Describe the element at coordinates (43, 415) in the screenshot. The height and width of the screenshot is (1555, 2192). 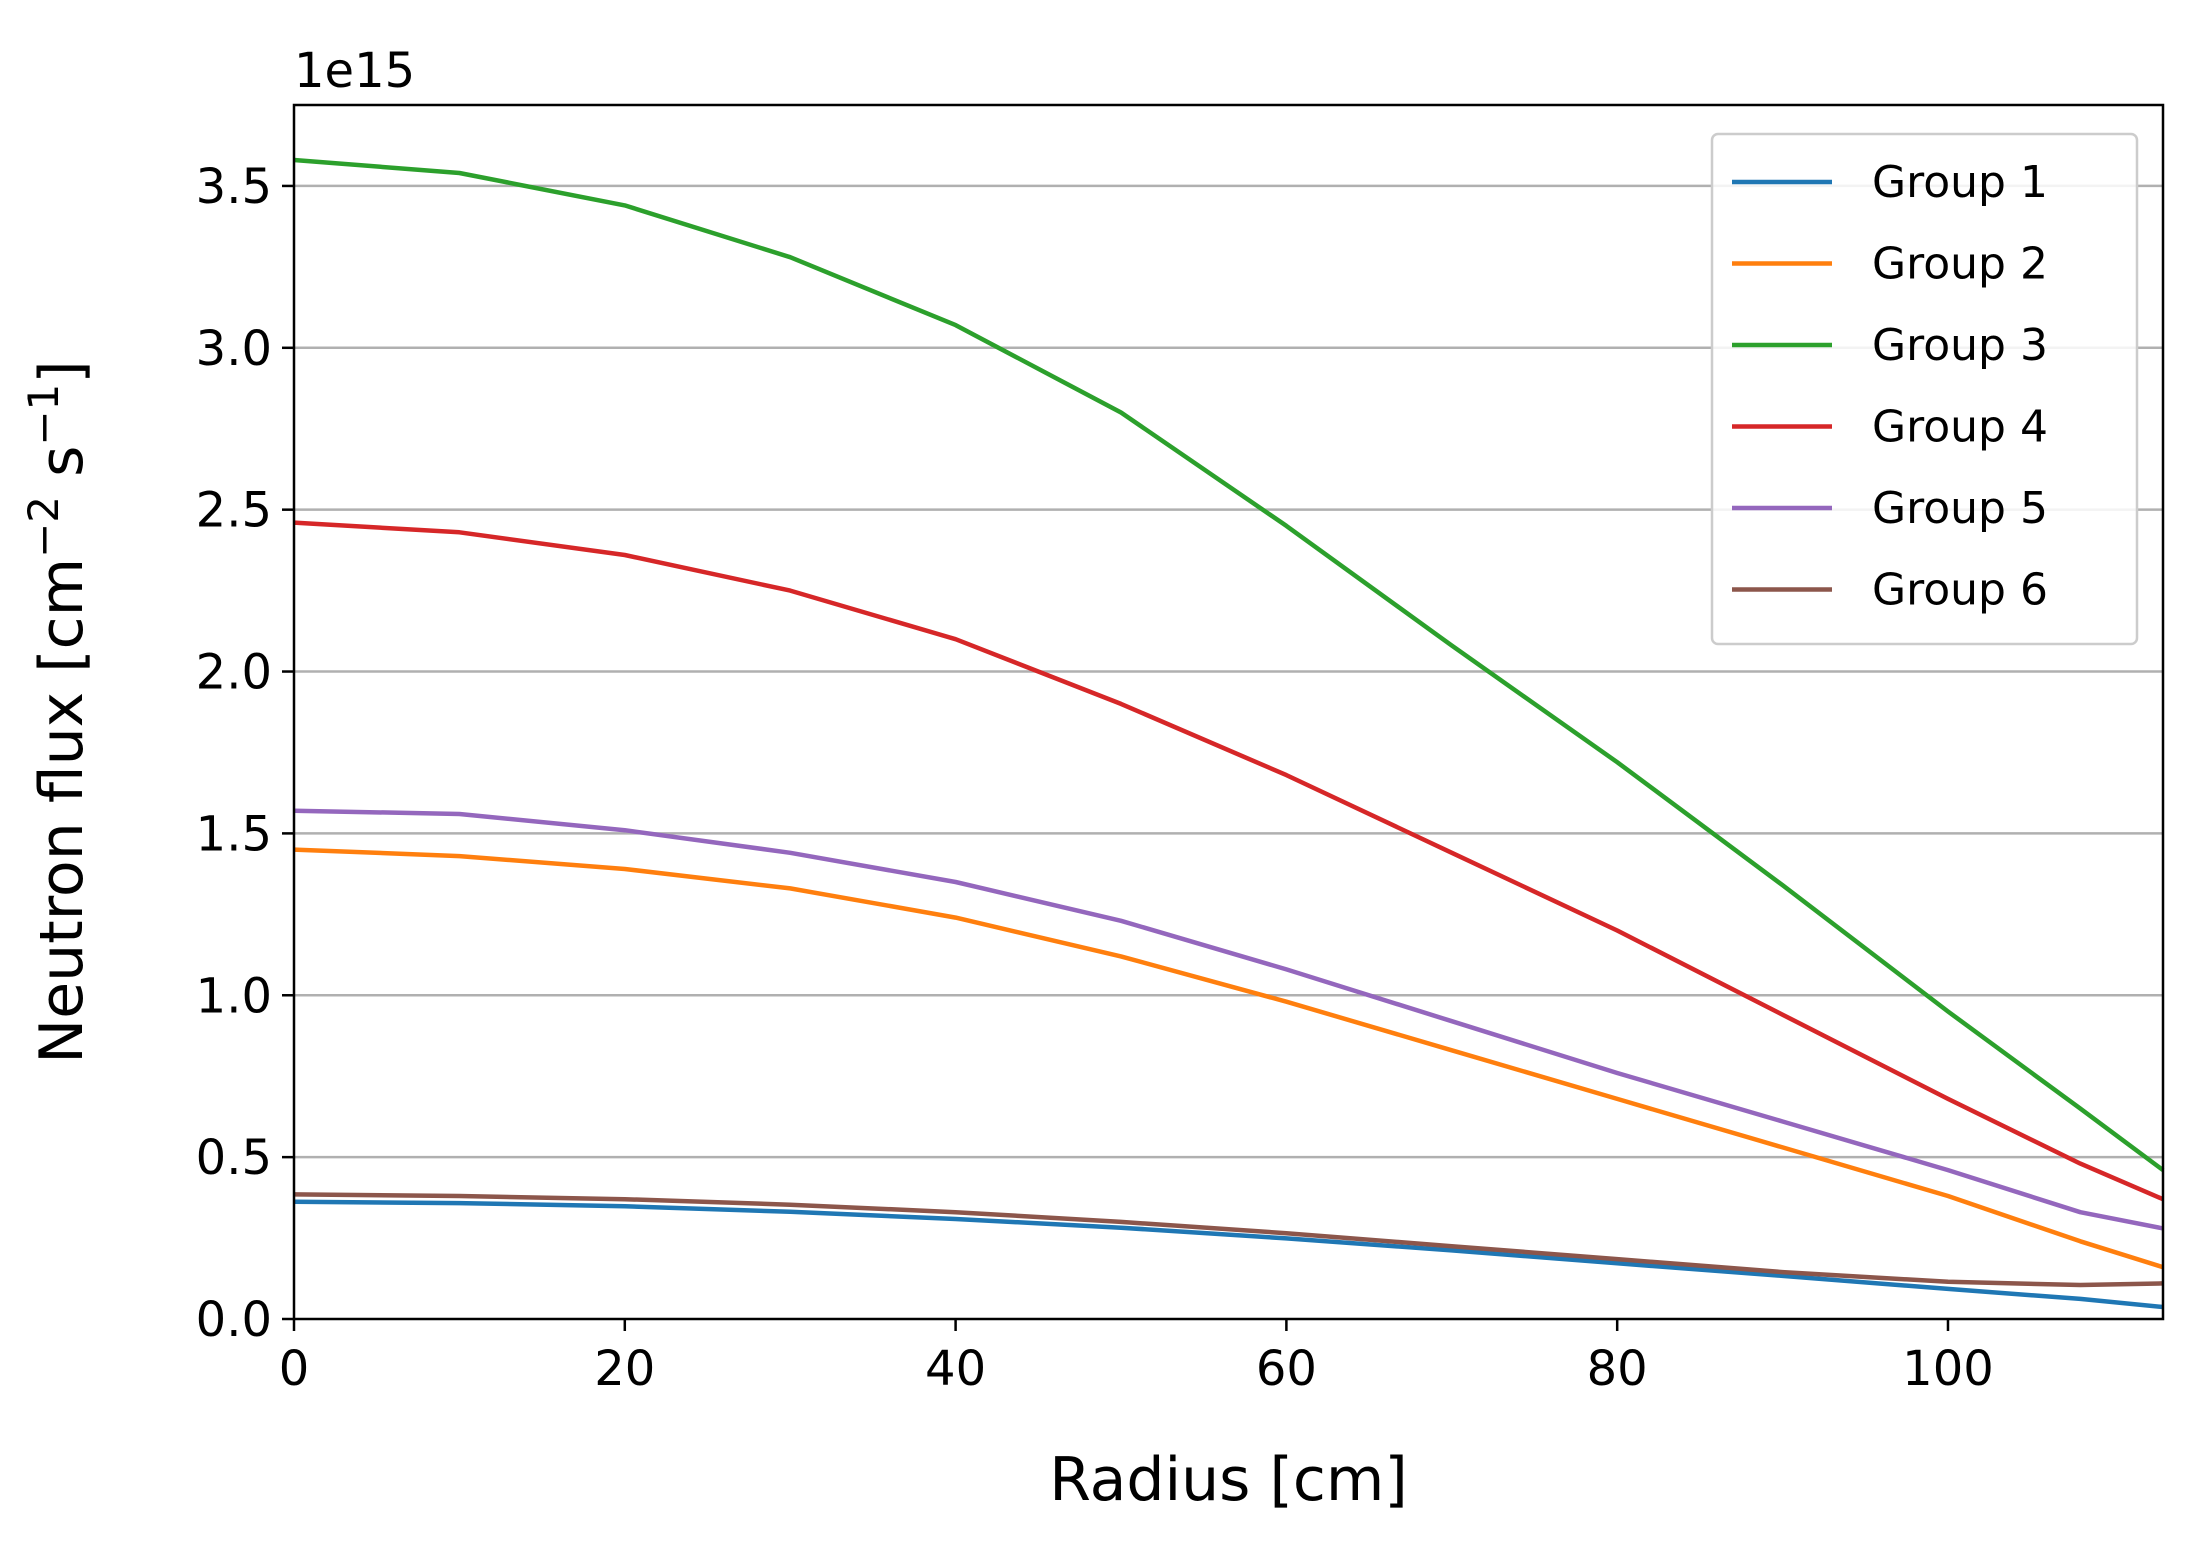
I see `y-axis-label-exp2: −1` at that location.